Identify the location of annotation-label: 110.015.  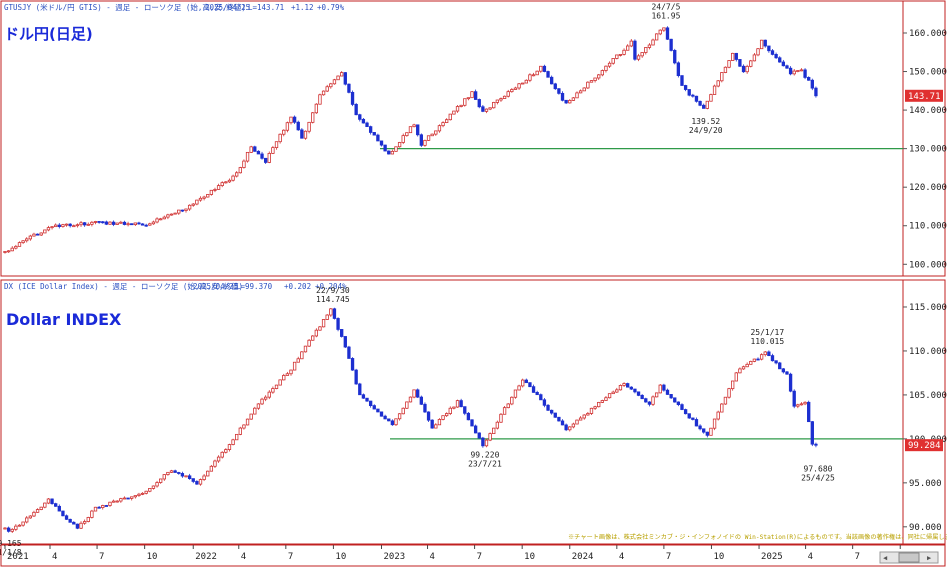
(767, 341).